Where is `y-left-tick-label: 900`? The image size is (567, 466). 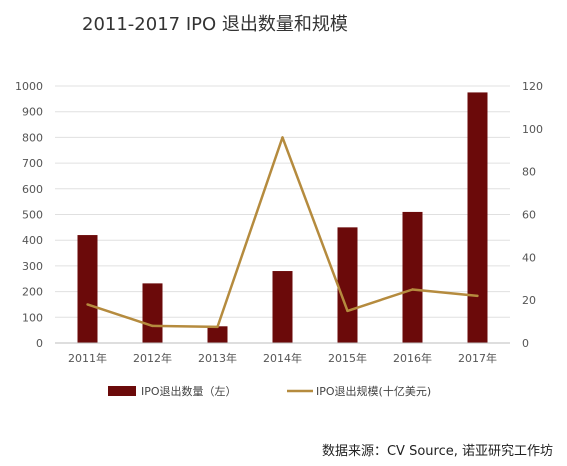 y-left-tick-label: 900 is located at coordinates (32, 112).